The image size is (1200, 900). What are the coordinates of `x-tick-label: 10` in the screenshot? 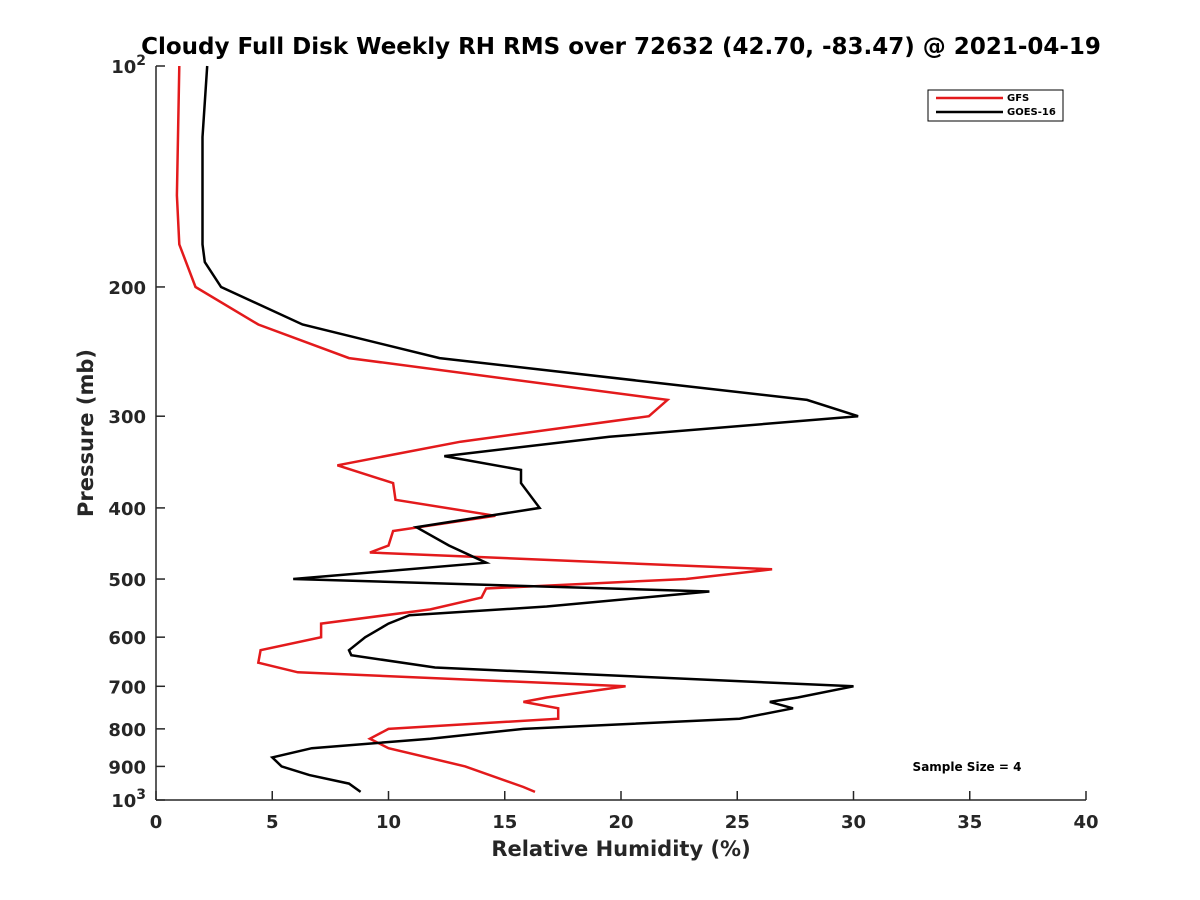 It's located at (388, 822).